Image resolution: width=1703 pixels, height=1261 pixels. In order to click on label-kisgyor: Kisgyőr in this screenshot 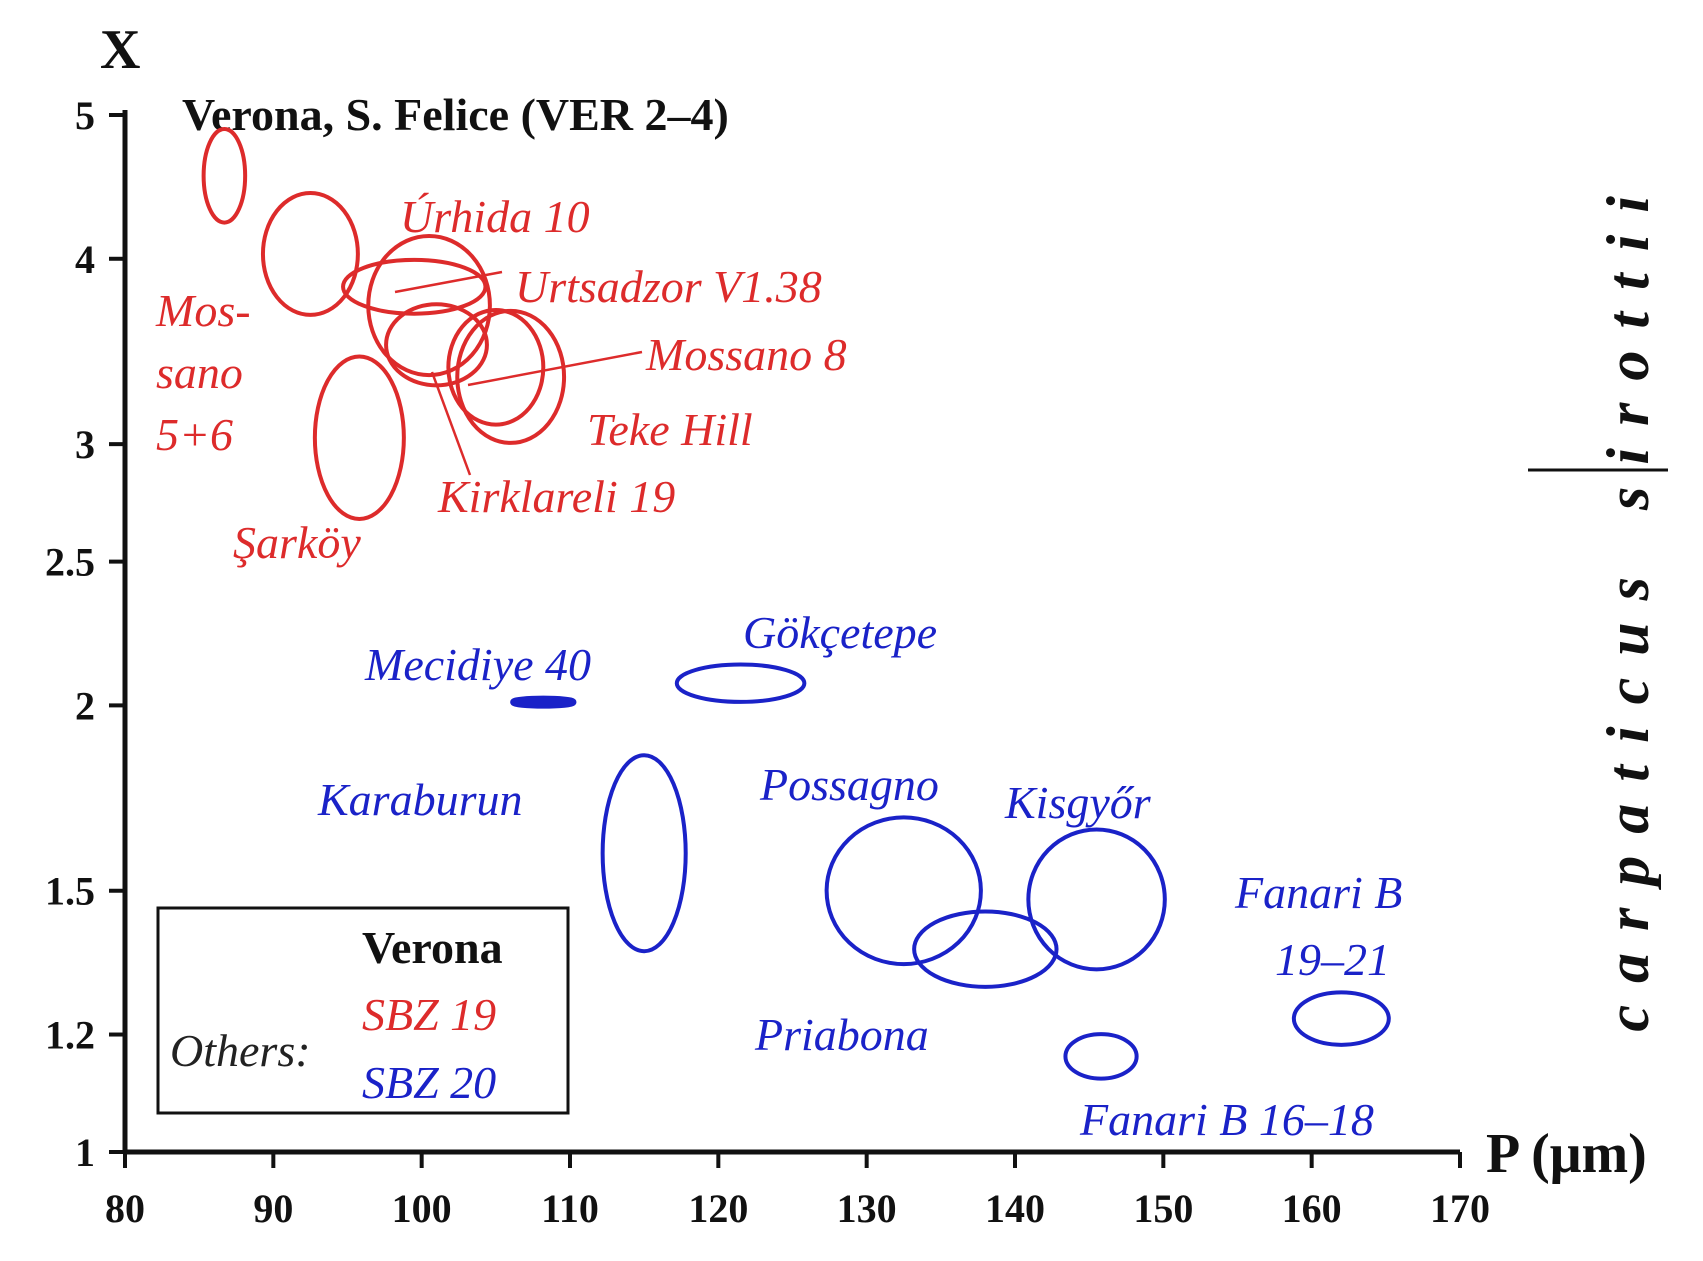, I will do `click(1078, 802)`.